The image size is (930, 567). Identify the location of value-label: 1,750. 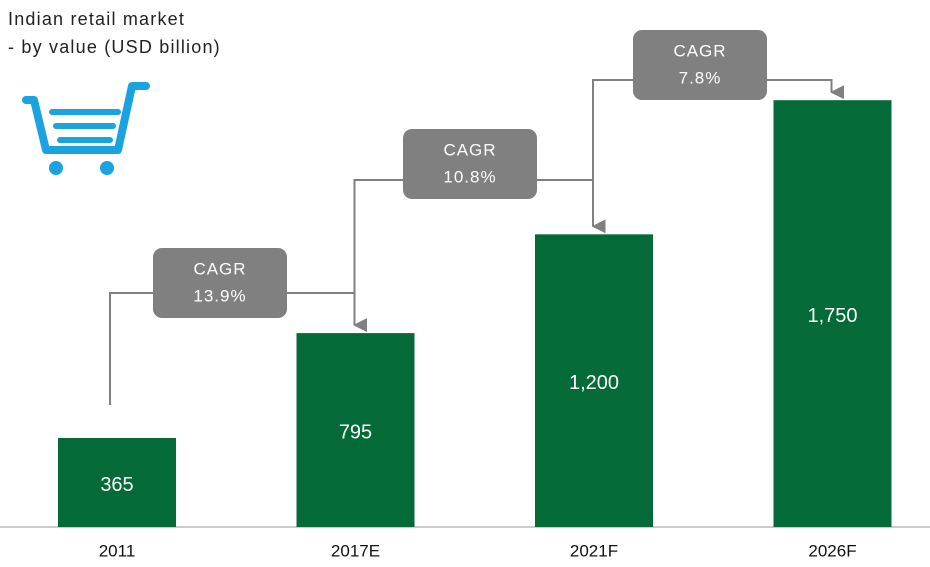
(832, 316).